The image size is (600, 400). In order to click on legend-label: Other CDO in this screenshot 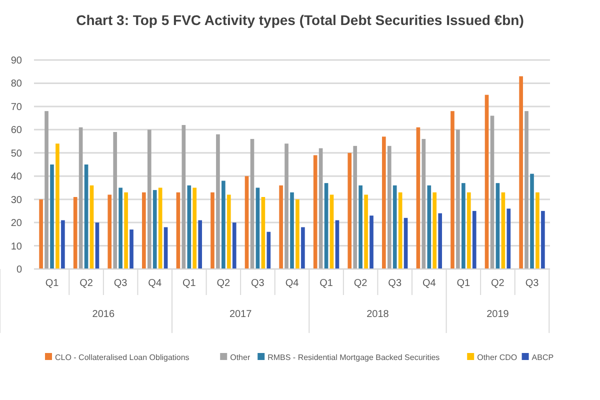, I will do `click(497, 357)`.